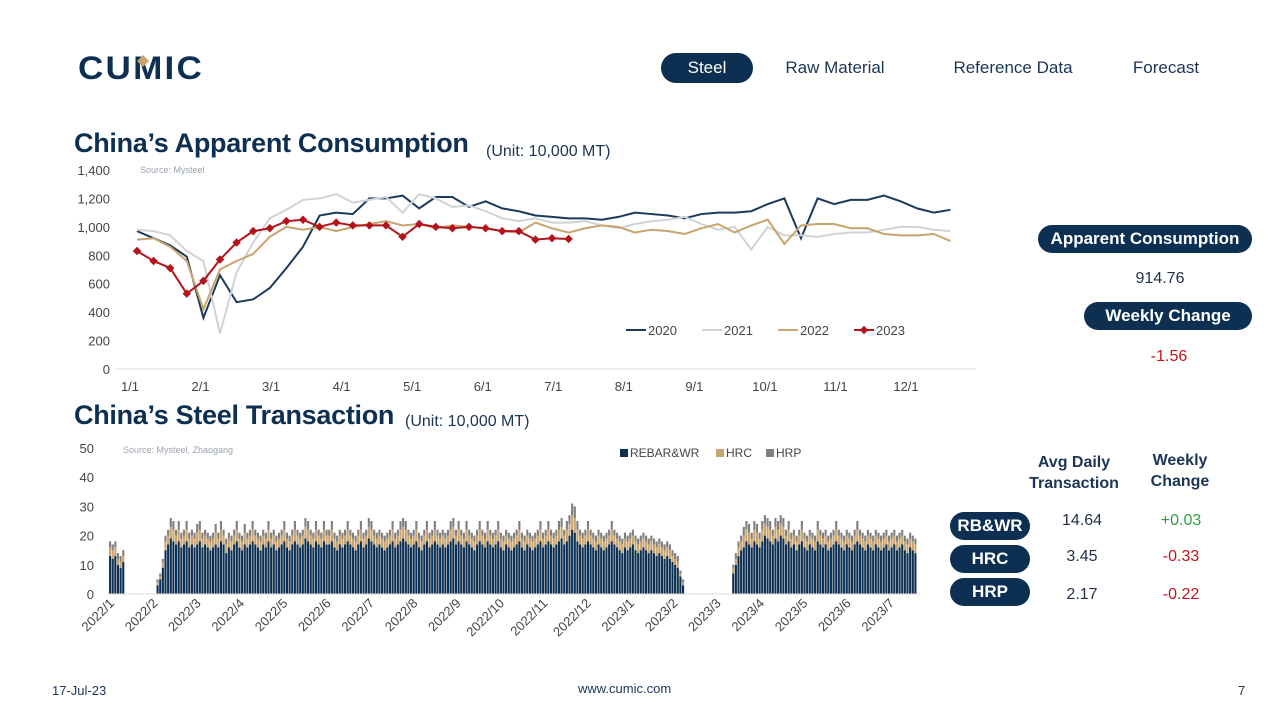 This screenshot has height=720, width=1280. What do you see at coordinates (764, 386) in the screenshot?
I see `x-tick-label: 10/1` at bounding box center [764, 386].